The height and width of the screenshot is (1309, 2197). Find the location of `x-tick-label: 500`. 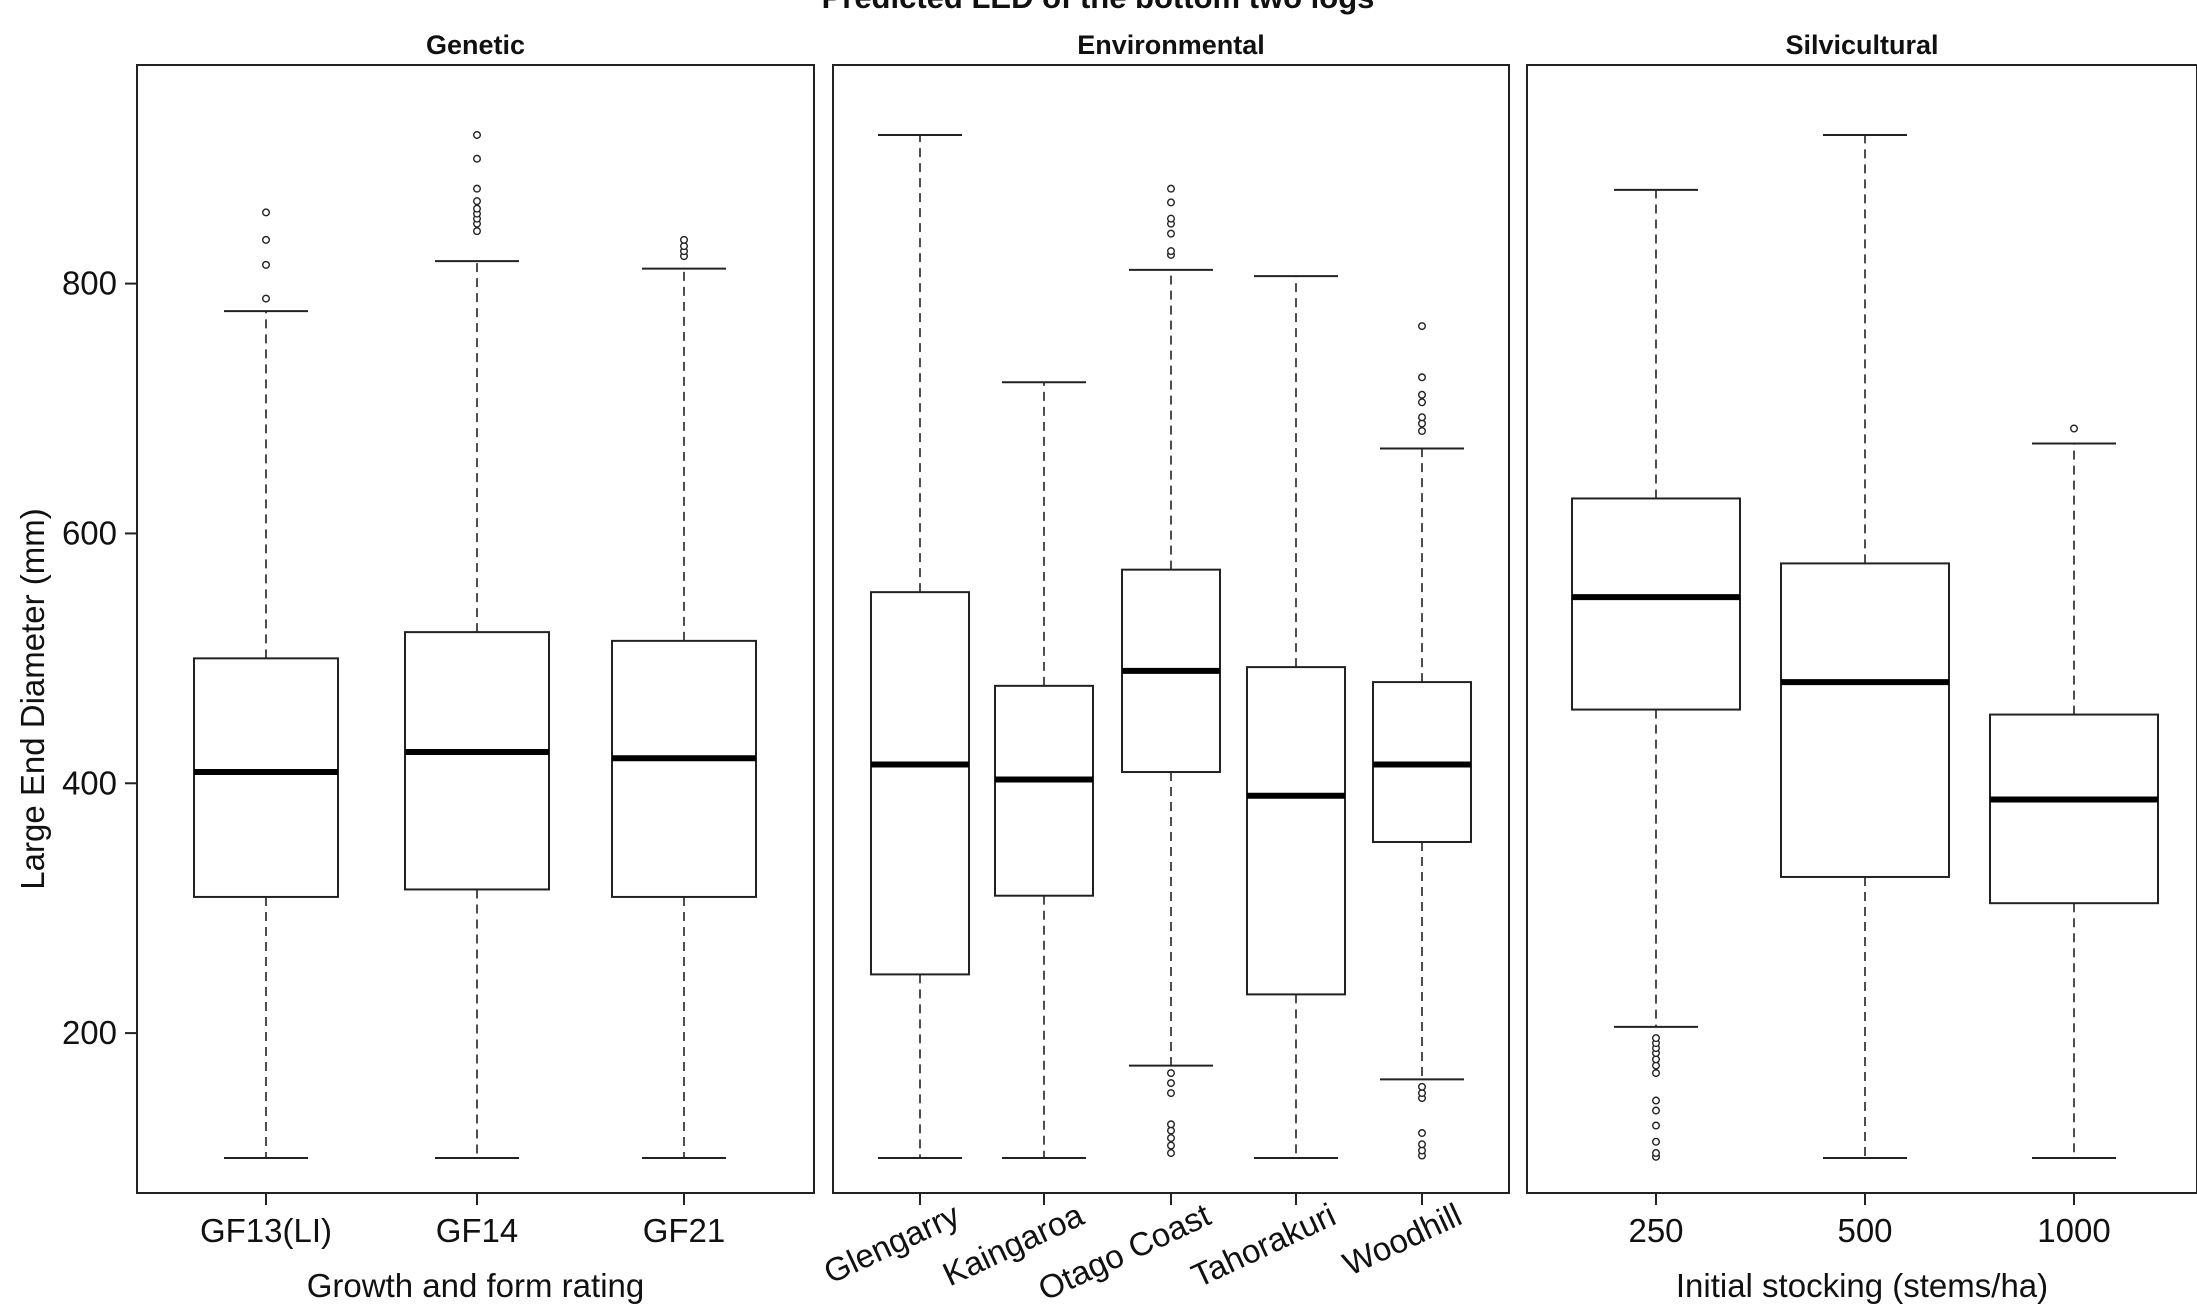

x-tick-label: 500 is located at coordinates (1864, 1230).